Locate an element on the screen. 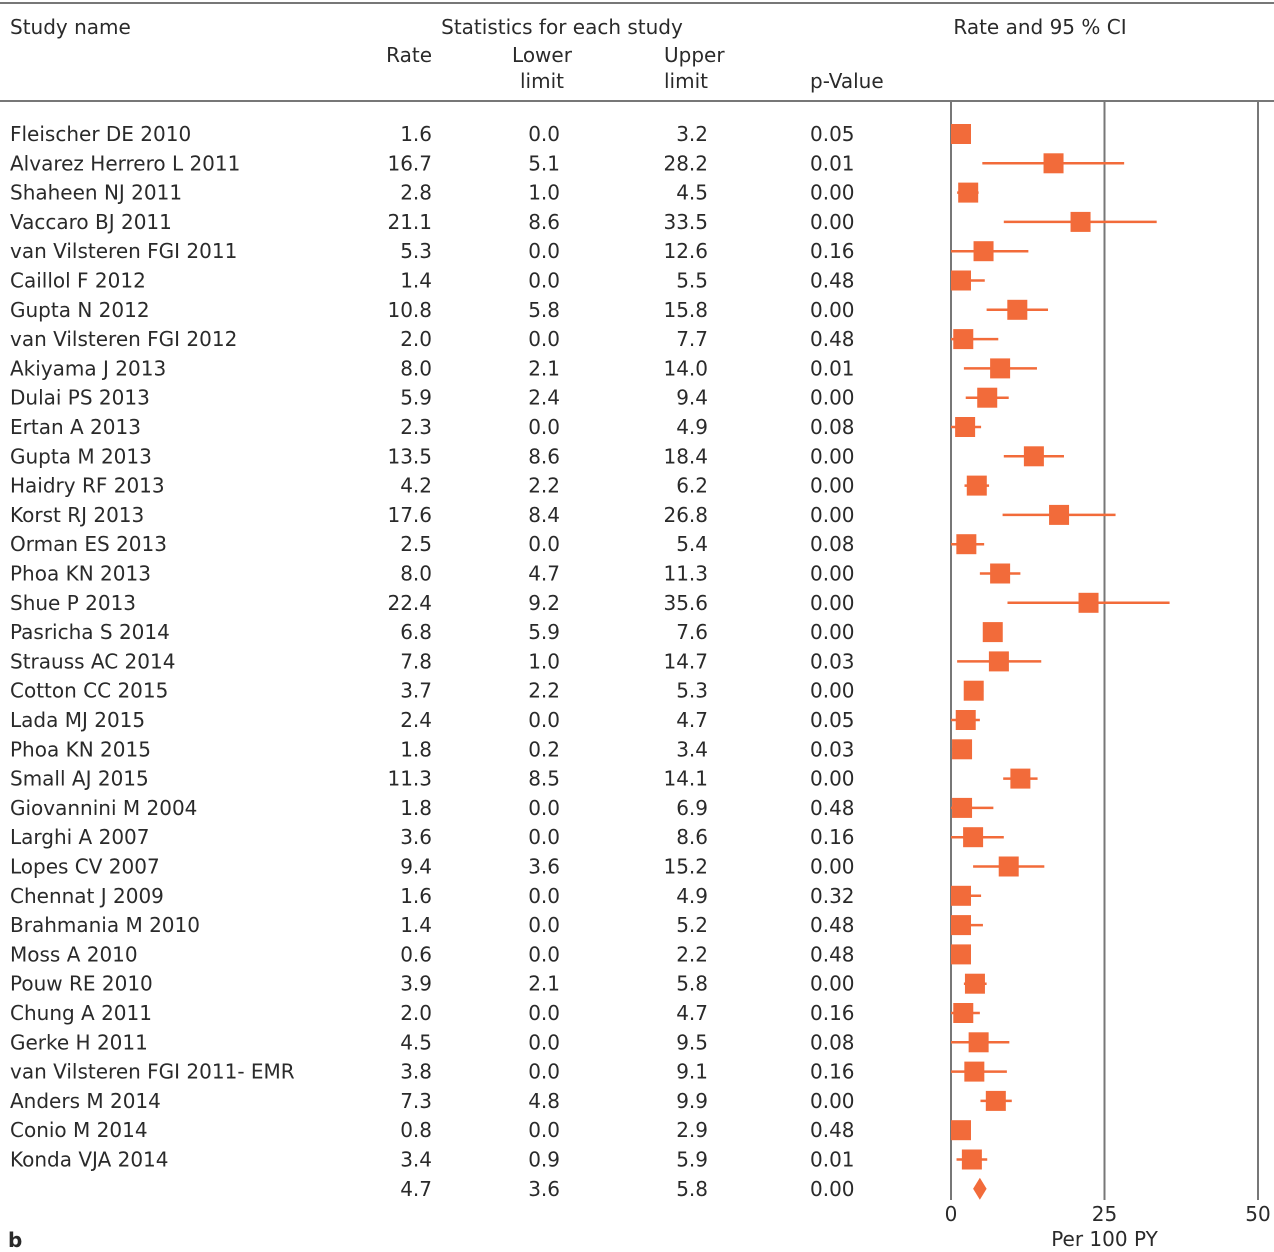 Image resolution: width=1274 pixels, height=1252 pixels. upper-limit-value: 3.4 is located at coordinates (692, 749).